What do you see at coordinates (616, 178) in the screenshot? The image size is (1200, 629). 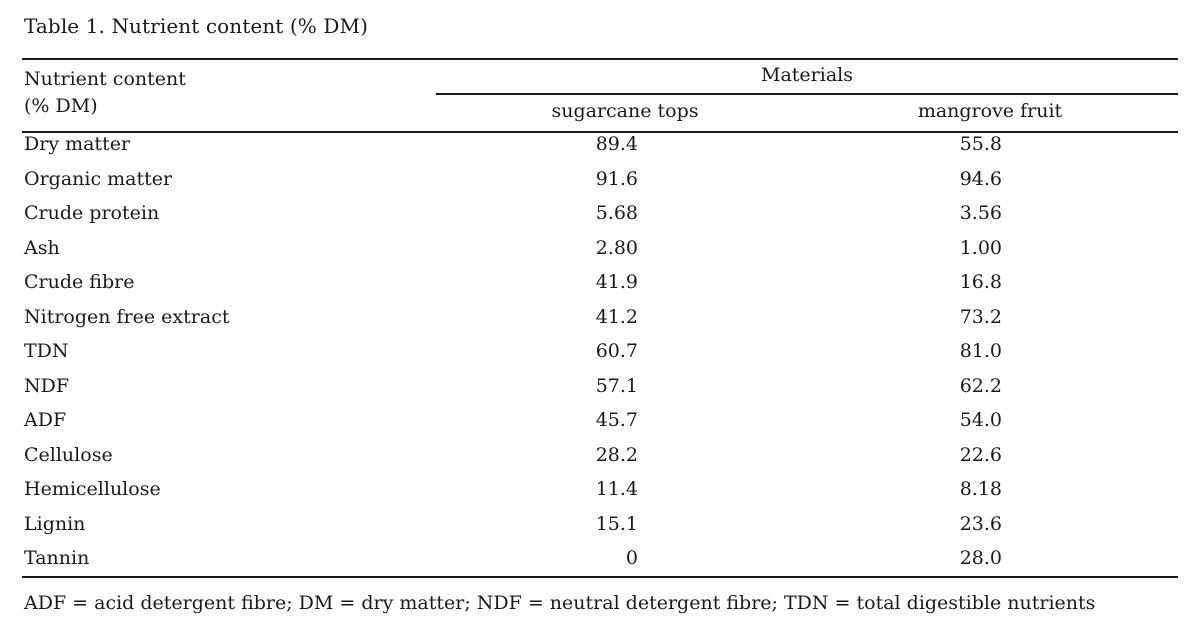 I see `value-sugarcane-tops: 91.6` at bounding box center [616, 178].